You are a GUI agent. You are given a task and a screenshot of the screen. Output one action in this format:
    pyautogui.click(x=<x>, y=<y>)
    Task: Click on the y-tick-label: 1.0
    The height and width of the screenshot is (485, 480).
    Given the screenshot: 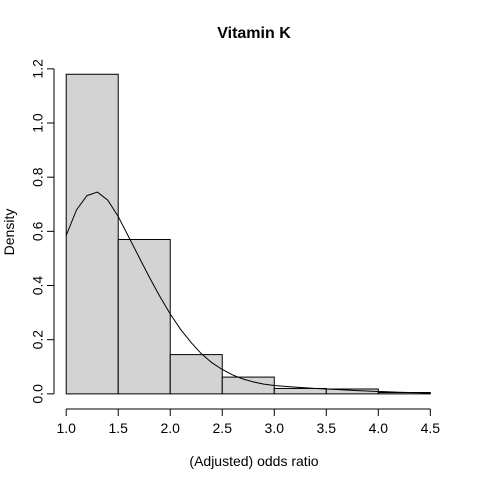 What is the action you would take?
    pyautogui.click(x=38, y=123)
    